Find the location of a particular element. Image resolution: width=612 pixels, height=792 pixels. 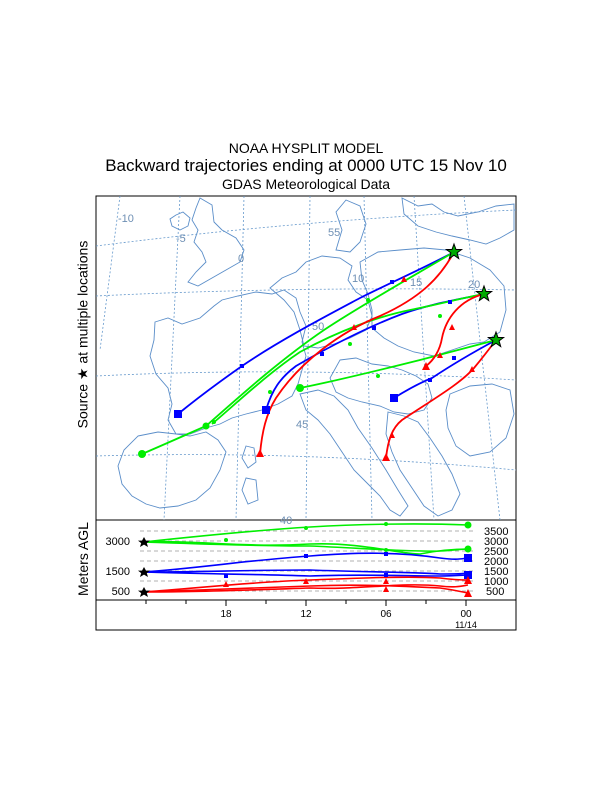

romania-outline is located at coordinates (480, 420).